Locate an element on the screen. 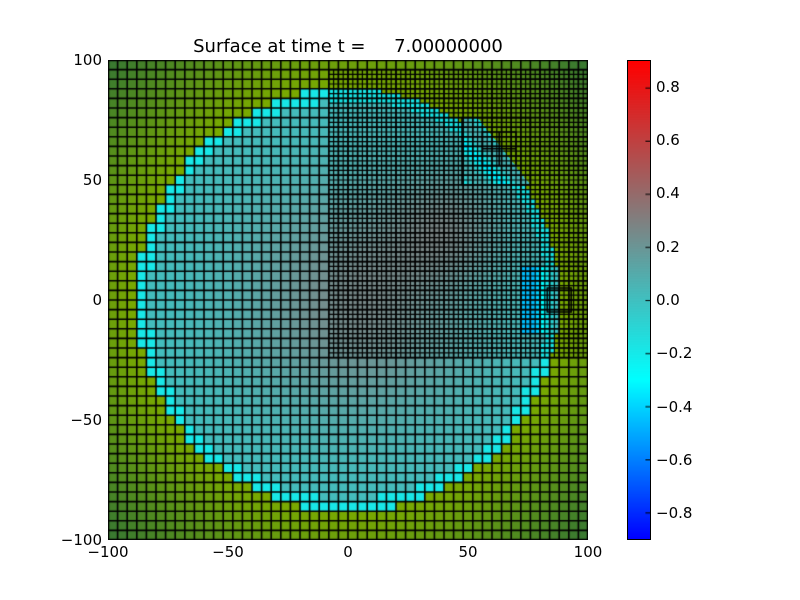 Image resolution: width=800 pixels, height=600 pixels. y-tick-label: 0 is located at coordinates (97, 300).